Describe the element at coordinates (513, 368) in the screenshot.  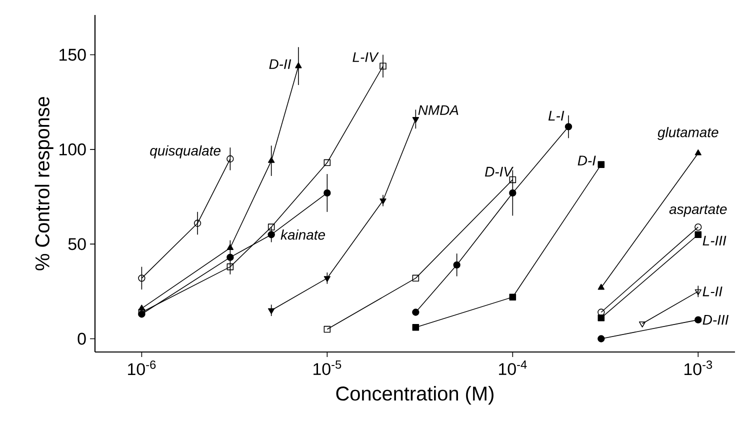
I see `x-tick-label: 10$^{-4}$` at that location.